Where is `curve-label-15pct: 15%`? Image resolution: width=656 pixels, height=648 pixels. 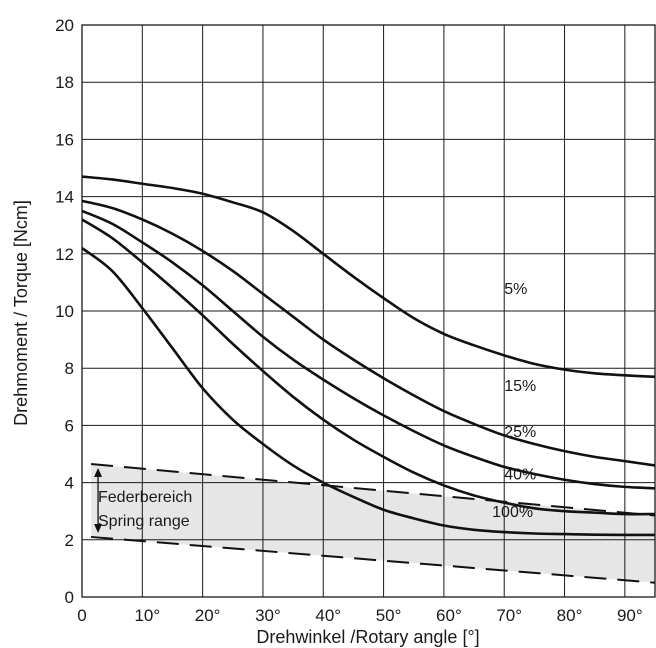 curve-label-15pct: 15% is located at coordinates (520, 386).